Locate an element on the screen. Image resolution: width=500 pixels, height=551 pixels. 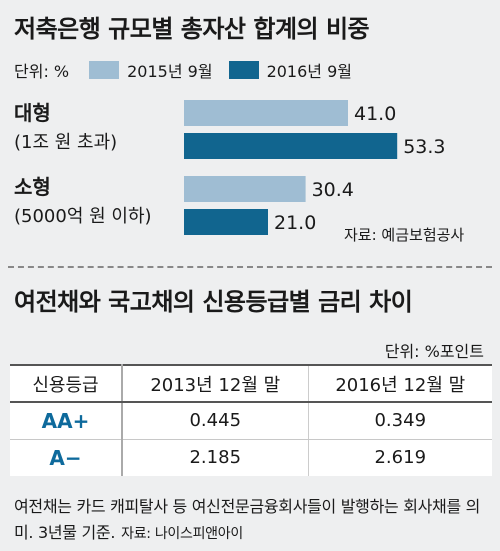
table-header-row: 신용등급 2013년 12월 말 2016년 12월 말 is located at coordinates (251, 383).